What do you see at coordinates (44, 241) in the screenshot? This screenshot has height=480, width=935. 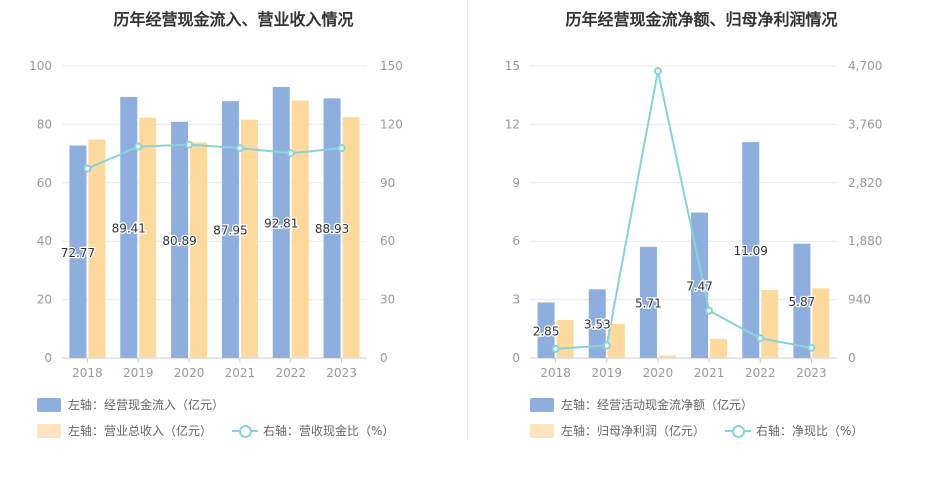 I see `left-axis-tick-label: 40` at bounding box center [44, 241].